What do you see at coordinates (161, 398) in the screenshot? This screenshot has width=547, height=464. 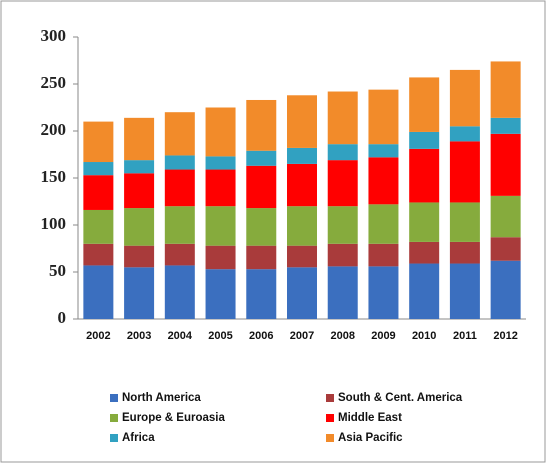 I see `legend-label: North America` at bounding box center [161, 398].